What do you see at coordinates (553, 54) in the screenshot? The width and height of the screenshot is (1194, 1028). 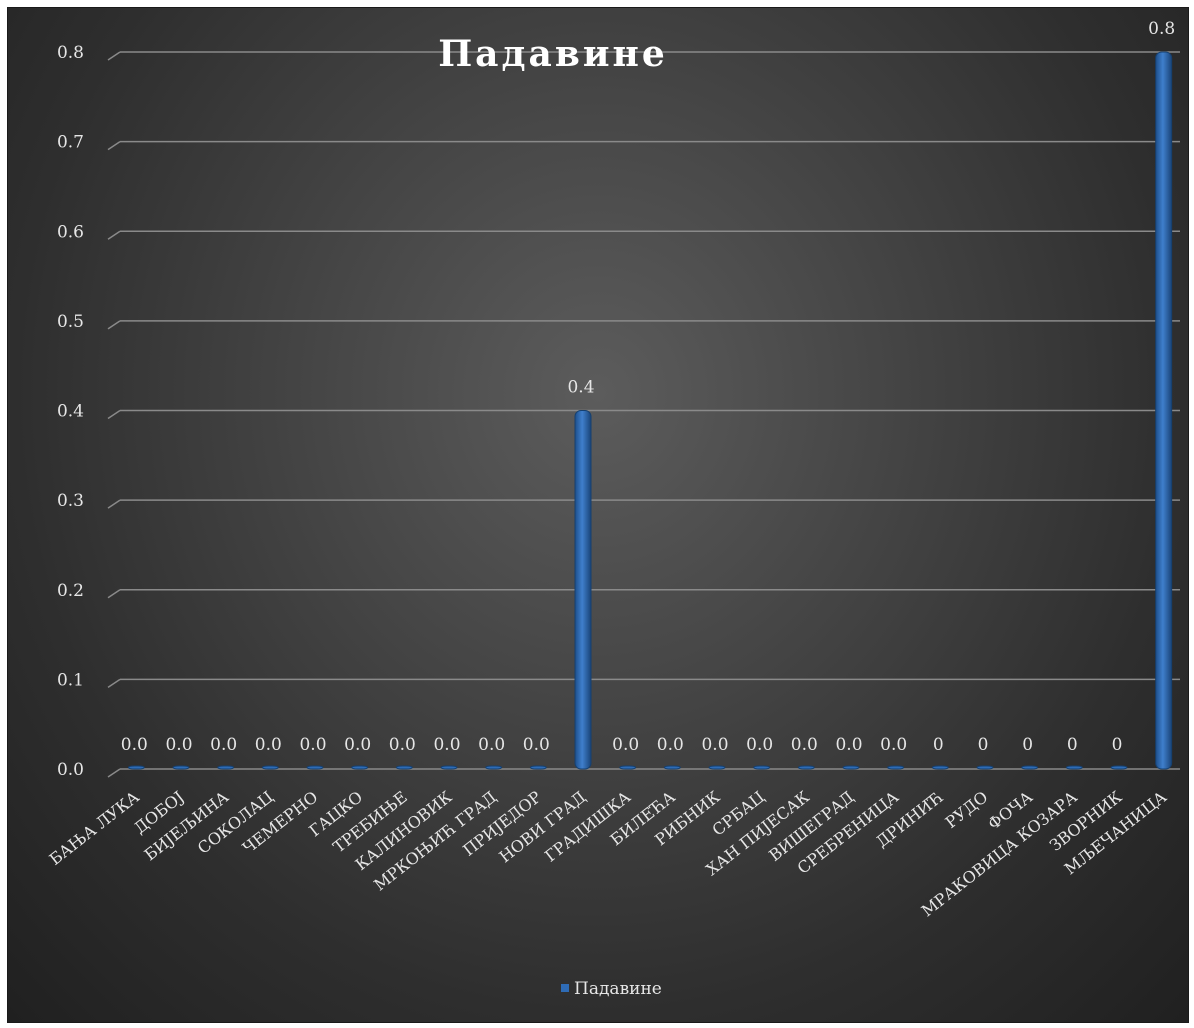 I see `chart-title: Падавине` at bounding box center [553, 54].